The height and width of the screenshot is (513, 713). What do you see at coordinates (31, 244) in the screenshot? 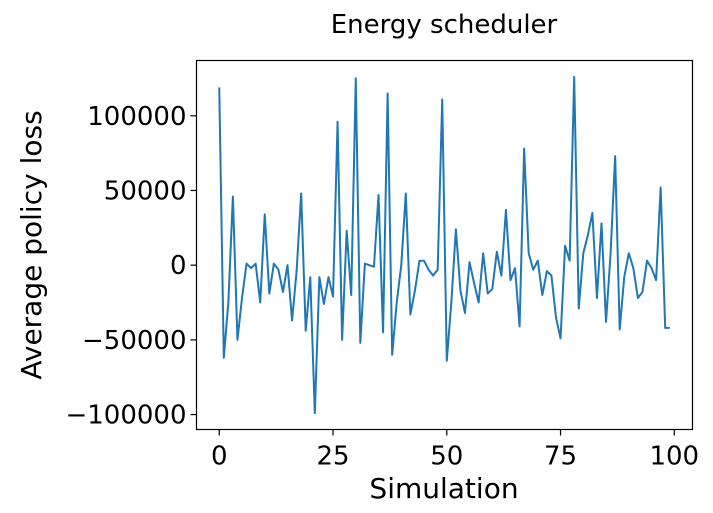
I see `y-axis-label: Average policy loss` at bounding box center [31, 244].